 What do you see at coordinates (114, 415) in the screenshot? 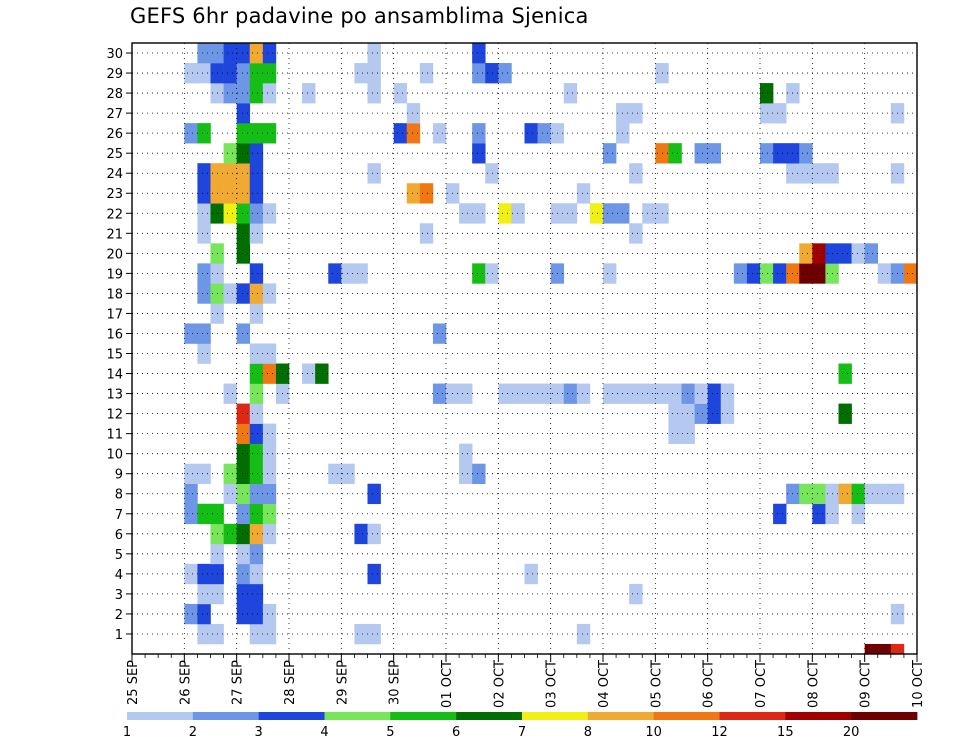
I see `y-tick-label: 12` at bounding box center [114, 415].